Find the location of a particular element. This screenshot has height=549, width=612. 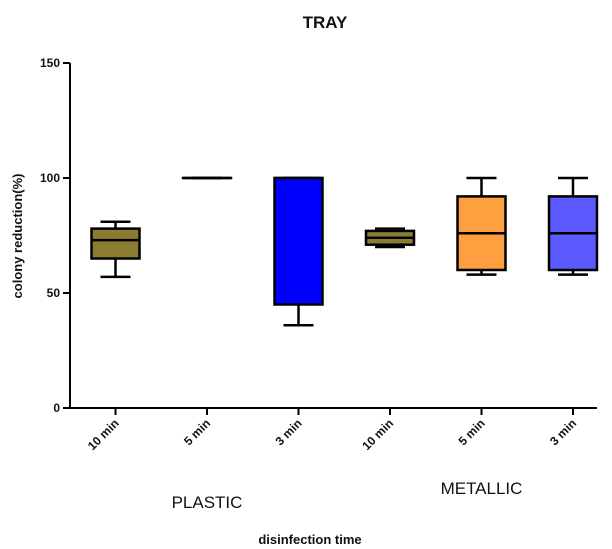

y-tick-label: 50 is located at coordinates (54, 293).